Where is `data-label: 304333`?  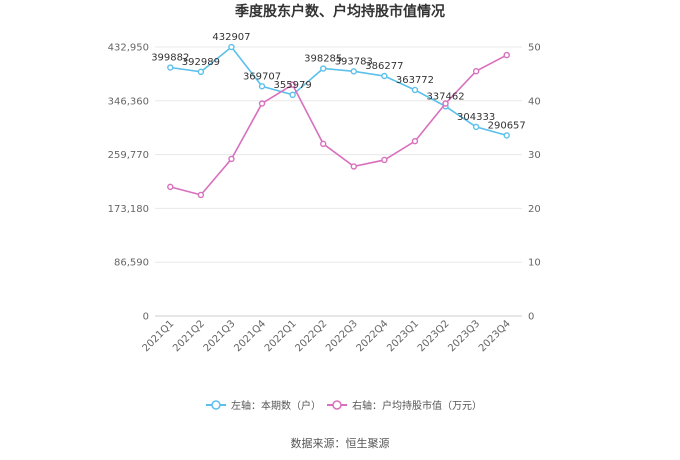 data-label: 304333 is located at coordinates (476, 117).